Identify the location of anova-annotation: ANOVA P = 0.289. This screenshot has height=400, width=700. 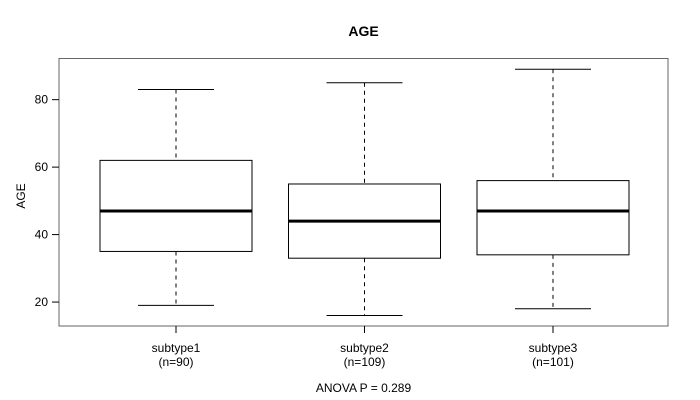
(364, 388).